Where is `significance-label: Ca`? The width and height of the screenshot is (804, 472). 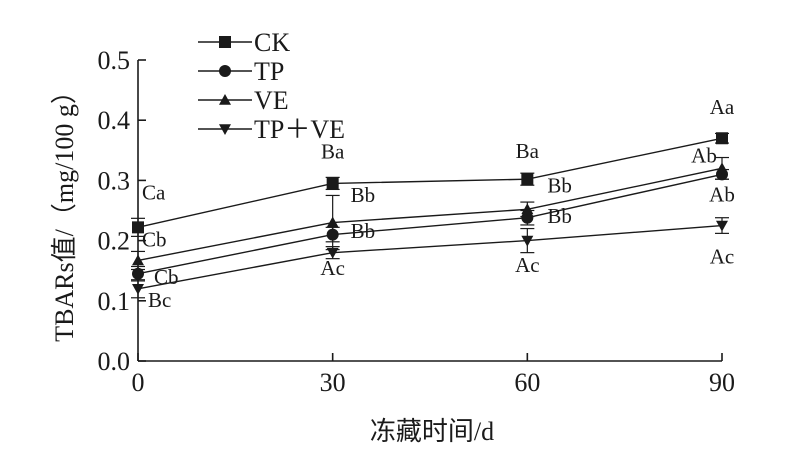 significance-label: Ca is located at coordinates (154, 193).